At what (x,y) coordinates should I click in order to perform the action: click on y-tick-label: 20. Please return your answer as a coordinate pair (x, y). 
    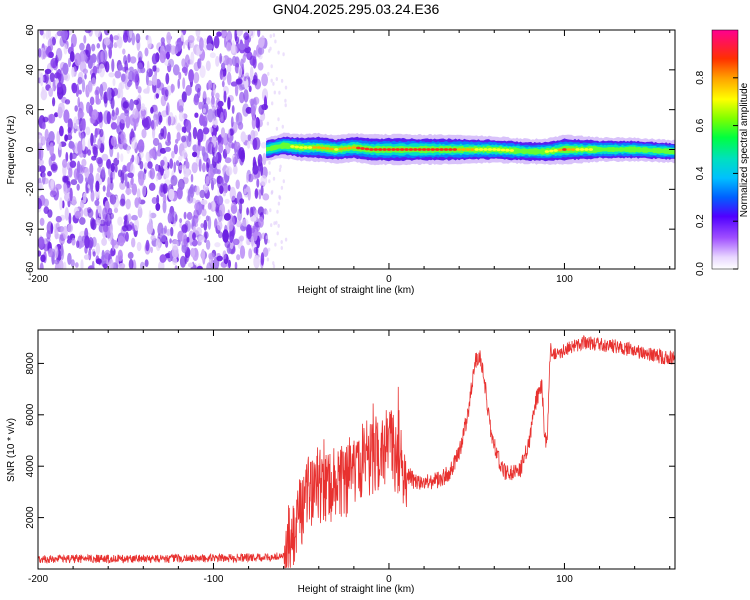
    Looking at the image, I should click on (30, 110).